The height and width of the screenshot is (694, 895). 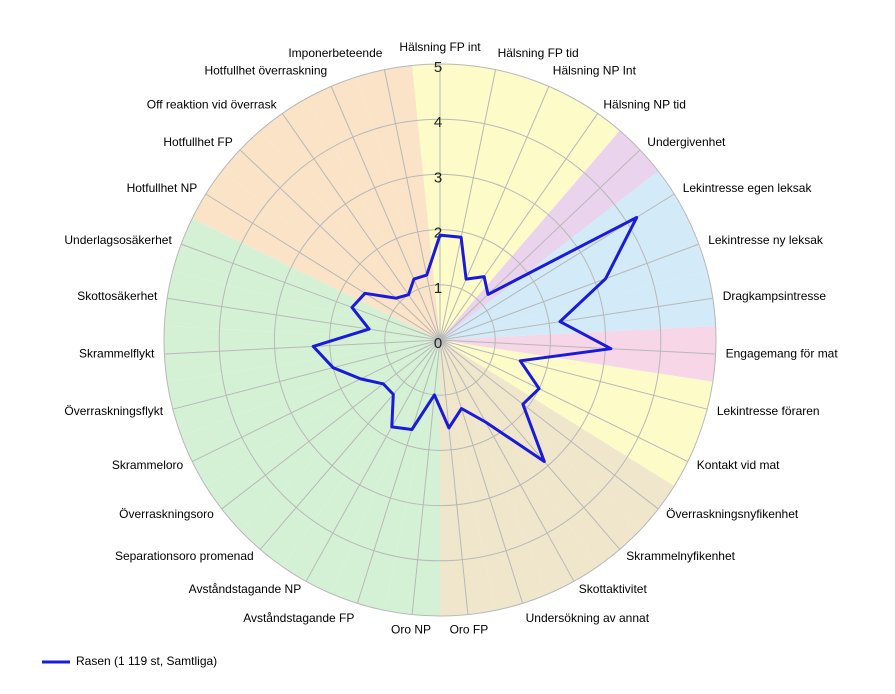 I want to click on category-label: Hälsning FP int, so click(x=440, y=47).